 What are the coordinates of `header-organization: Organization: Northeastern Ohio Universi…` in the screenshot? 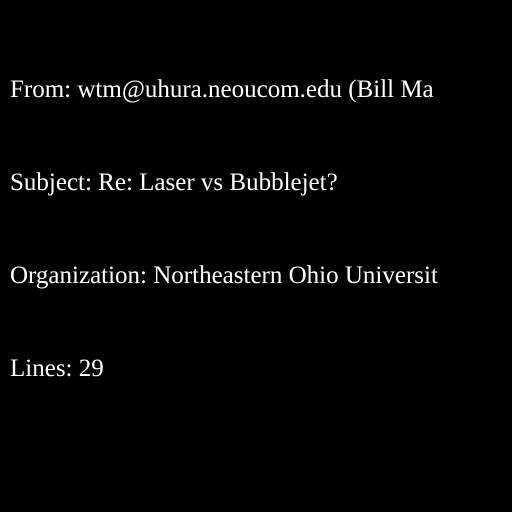 It's located at (224, 275).